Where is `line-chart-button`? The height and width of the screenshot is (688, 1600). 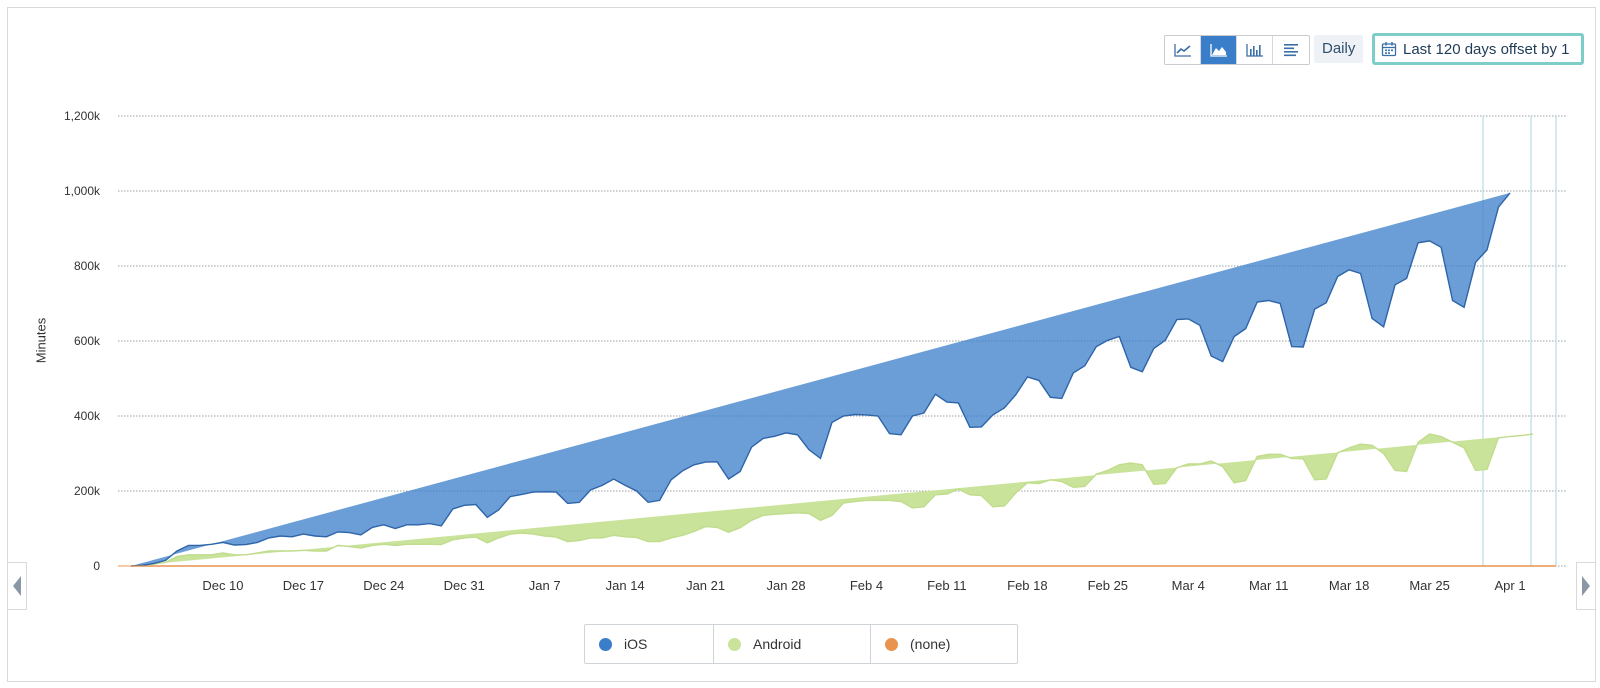
line-chart-button is located at coordinates (1183, 50).